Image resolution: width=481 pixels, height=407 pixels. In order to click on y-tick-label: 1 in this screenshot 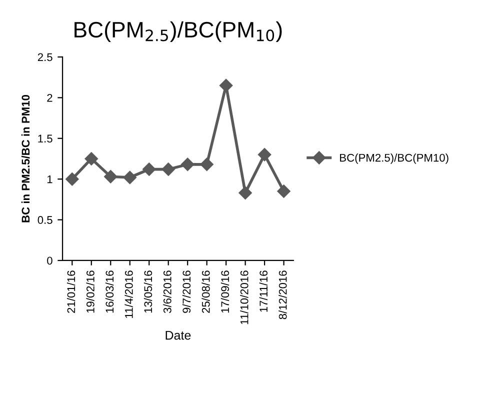, I will do `click(49, 179)`.